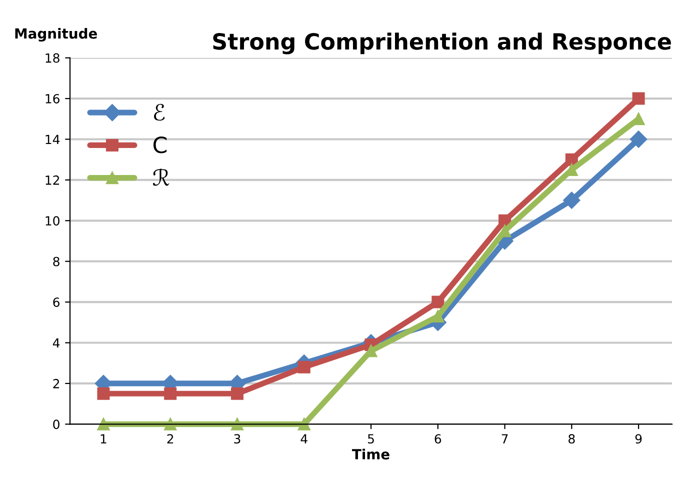 Image resolution: width=700 pixels, height=482 pixels. What do you see at coordinates (159, 112) in the screenshot?
I see `legend-label: ℰ` at bounding box center [159, 112].